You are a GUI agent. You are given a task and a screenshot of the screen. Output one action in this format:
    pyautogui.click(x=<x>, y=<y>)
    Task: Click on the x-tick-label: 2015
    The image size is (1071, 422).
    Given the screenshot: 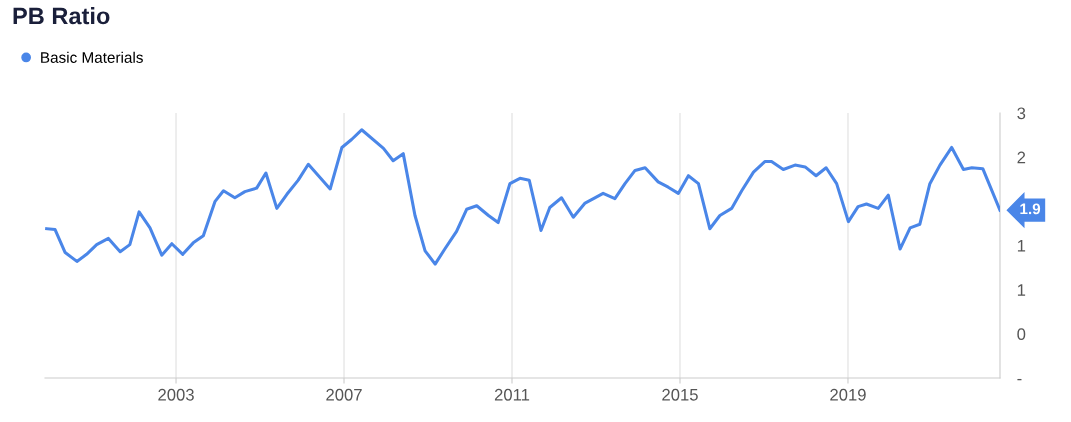 What is the action you would take?
    pyautogui.click(x=680, y=394)
    